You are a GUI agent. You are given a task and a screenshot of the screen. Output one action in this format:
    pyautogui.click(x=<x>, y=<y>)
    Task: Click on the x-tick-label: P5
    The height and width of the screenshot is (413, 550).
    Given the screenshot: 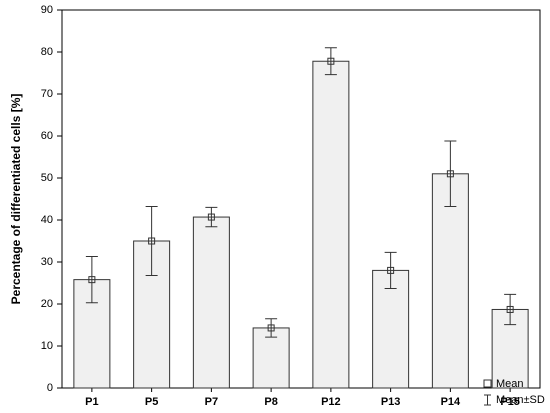 What is the action you would take?
    pyautogui.click(x=151, y=402)
    